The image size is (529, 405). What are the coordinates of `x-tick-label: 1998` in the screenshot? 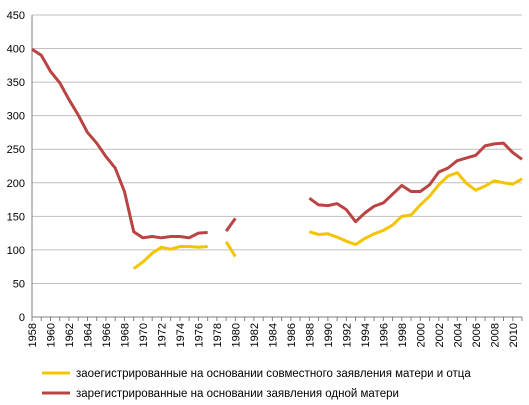 It's located at (403, 335).